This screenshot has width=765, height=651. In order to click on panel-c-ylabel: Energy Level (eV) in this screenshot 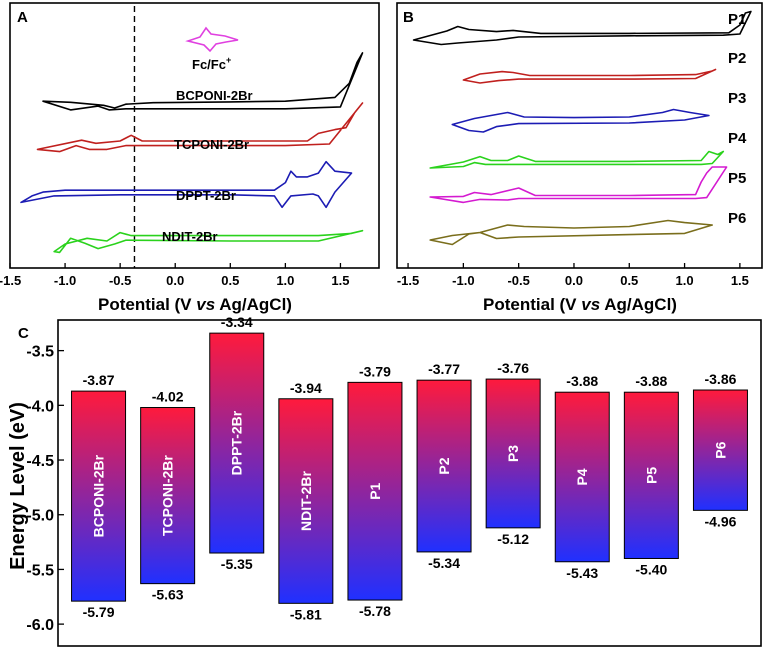, I will do `click(18, 486)`.